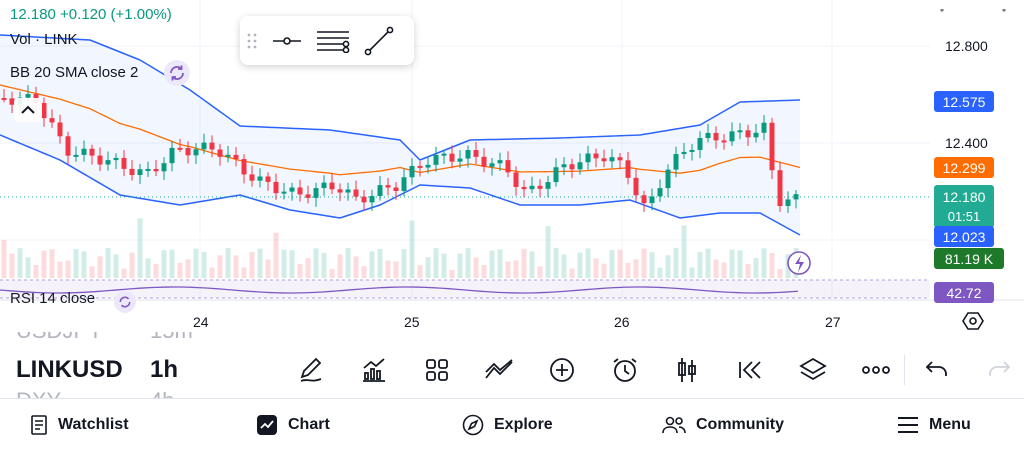  What do you see at coordinates (750, 370) in the screenshot?
I see `replay-icon` at bounding box center [750, 370].